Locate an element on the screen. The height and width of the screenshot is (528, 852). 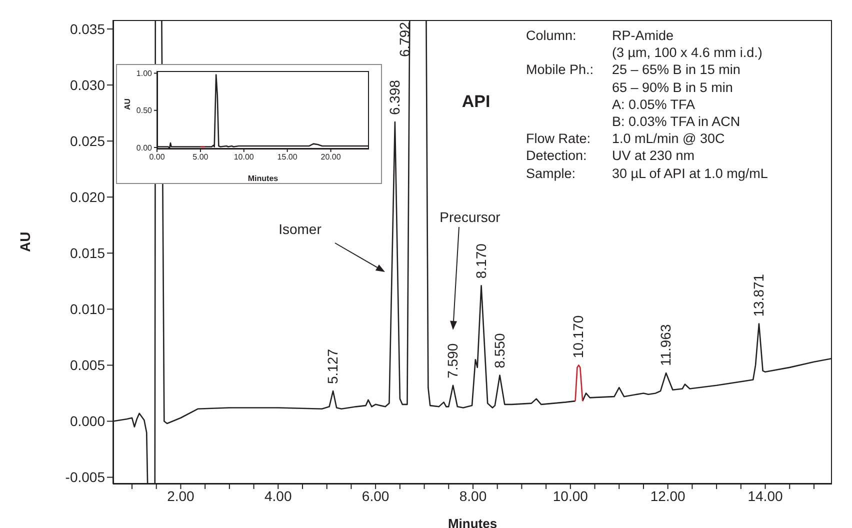
x-tick-label: 14.00 is located at coordinates (765, 496).